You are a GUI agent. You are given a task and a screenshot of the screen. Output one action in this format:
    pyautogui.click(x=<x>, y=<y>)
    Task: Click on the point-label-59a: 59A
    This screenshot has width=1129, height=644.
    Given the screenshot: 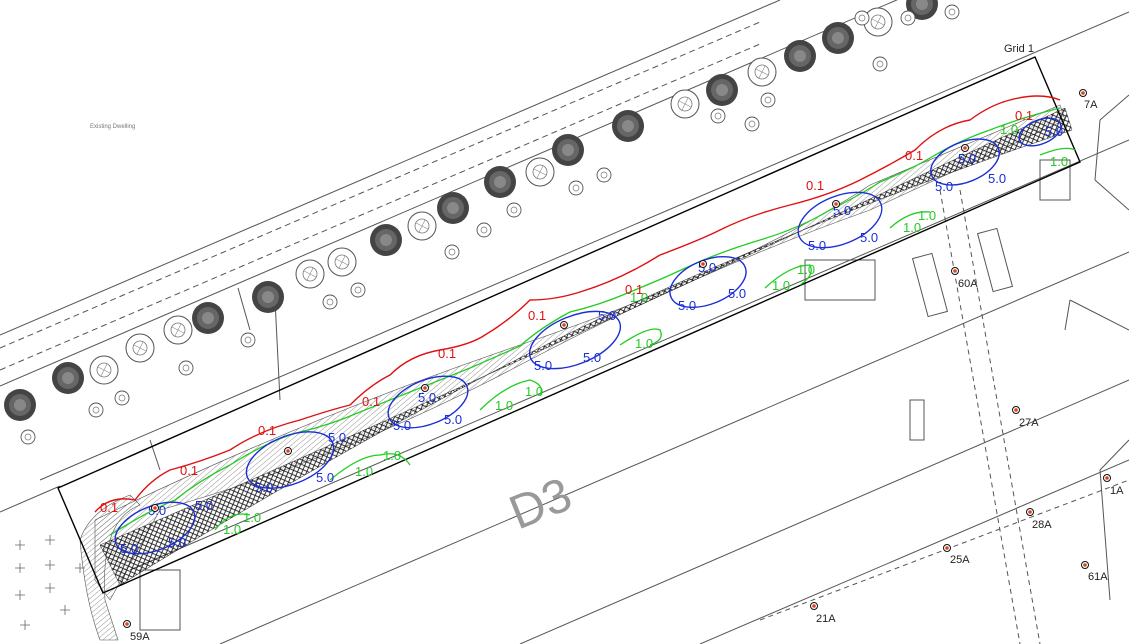 What is the action you would take?
    pyautogui.click(x=140, y=637)
    